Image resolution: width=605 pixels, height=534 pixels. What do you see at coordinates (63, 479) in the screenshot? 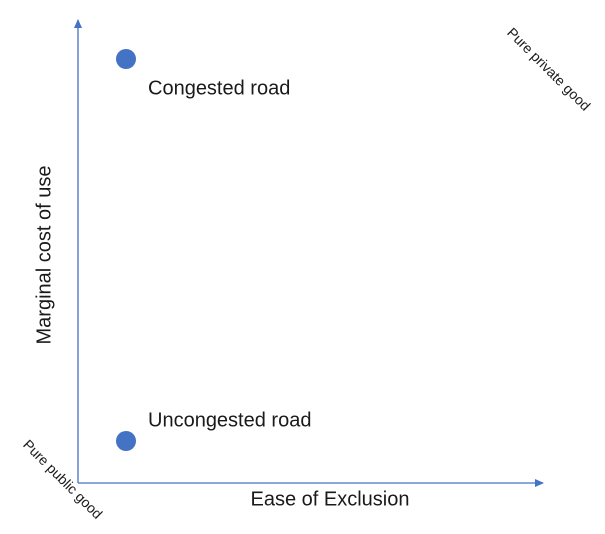
I see `corner-label: Pure public good` at bounding box center [63, 479].